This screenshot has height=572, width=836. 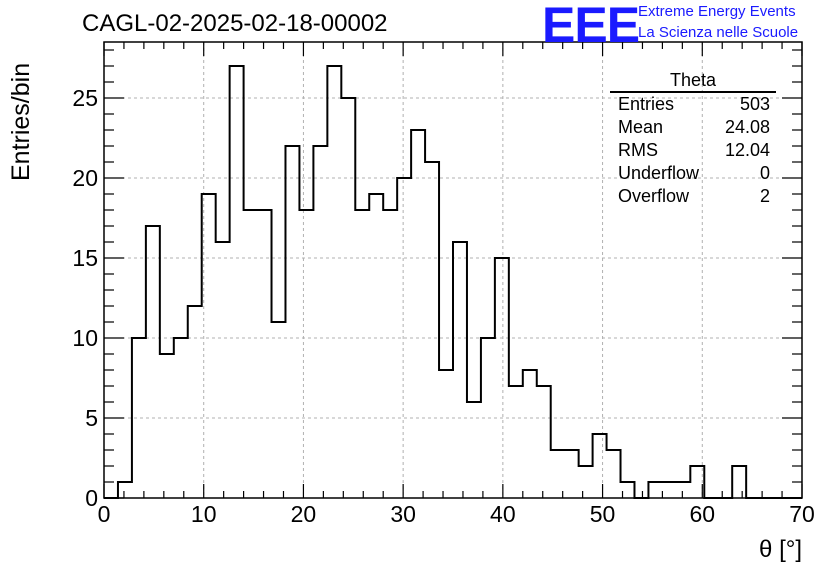 What do you see at coordinates (693, 81) in the screenshot?
I see `stats-title: Theta` at bounding box center [693, 81].